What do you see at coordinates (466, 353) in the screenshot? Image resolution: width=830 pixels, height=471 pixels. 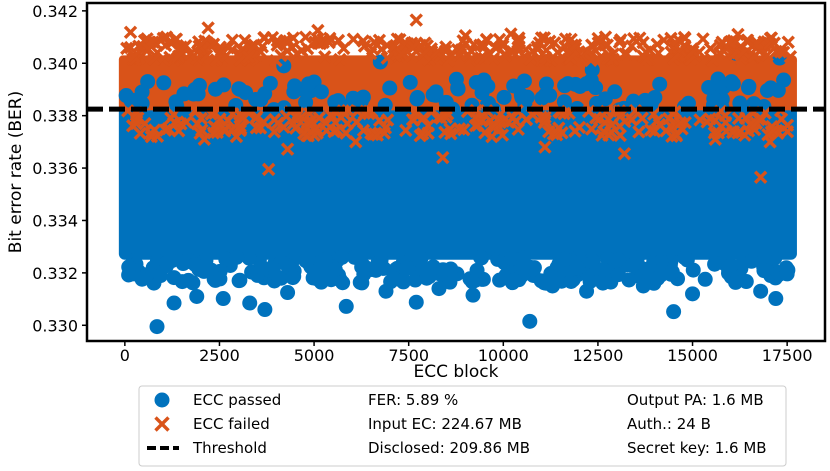 I see `x-axis: 0 2500 5000 7500 10000 12500 15000 17500` at bounding box center [466, 353].